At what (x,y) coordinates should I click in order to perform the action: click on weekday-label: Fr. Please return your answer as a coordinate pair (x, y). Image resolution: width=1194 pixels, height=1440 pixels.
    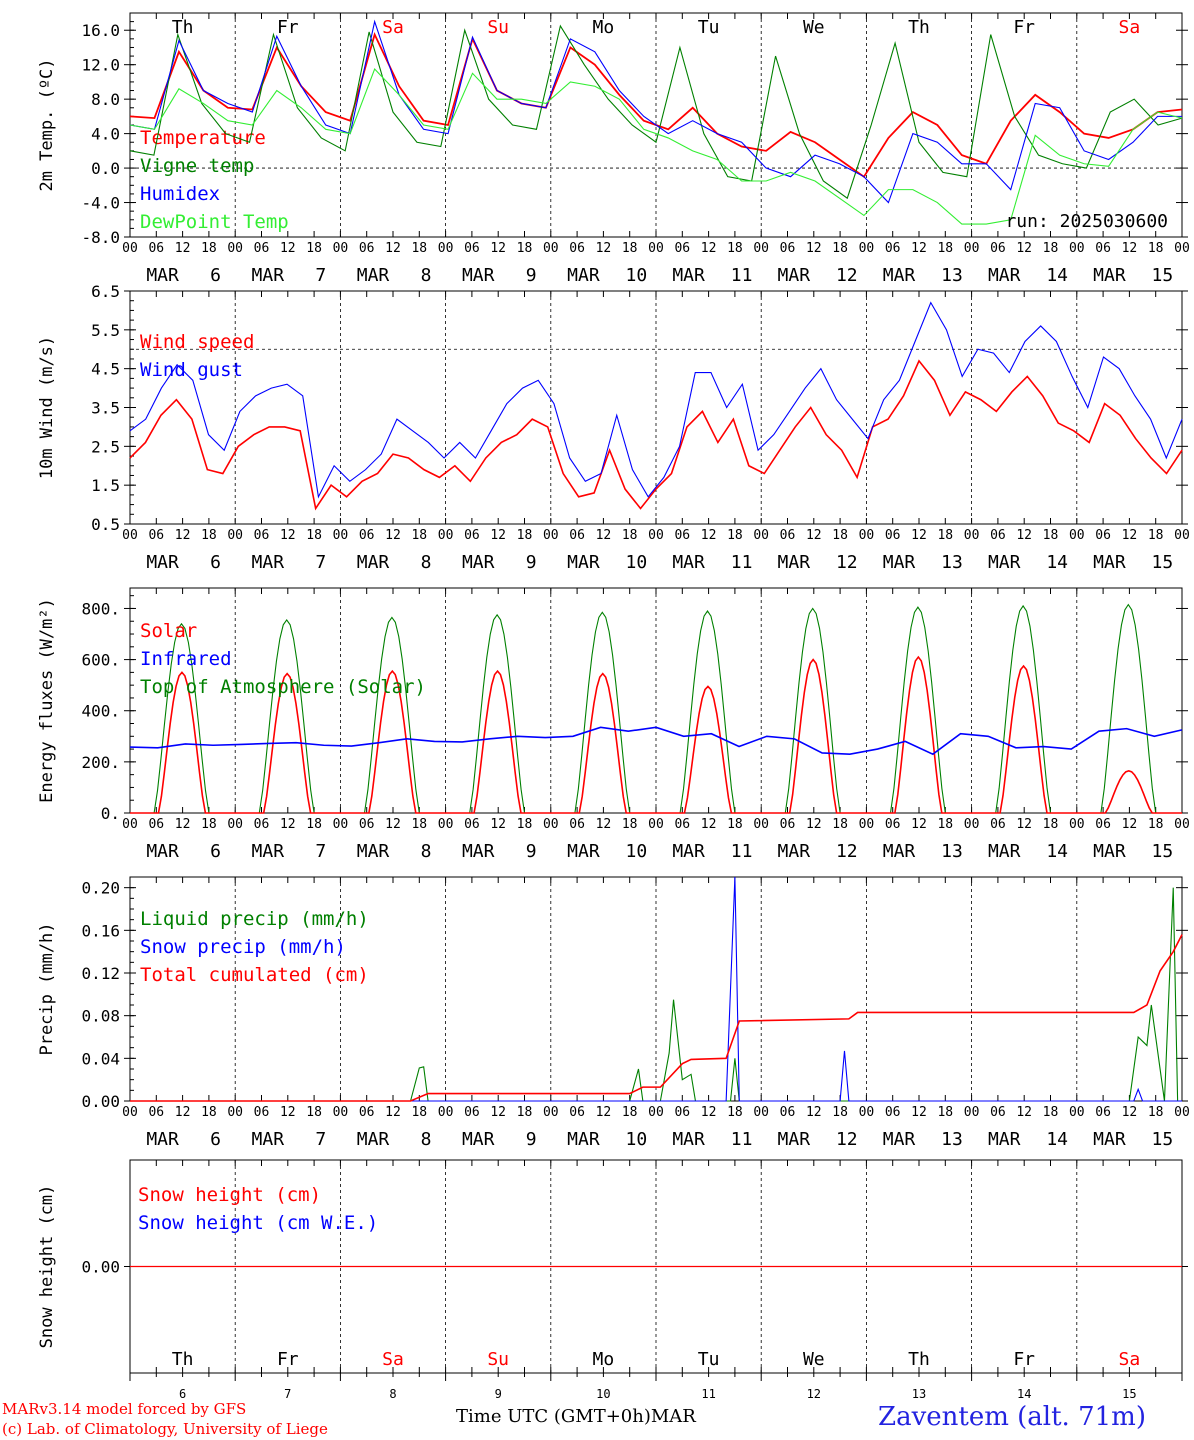
    Looking at the image, I should click on (1024, 1359).